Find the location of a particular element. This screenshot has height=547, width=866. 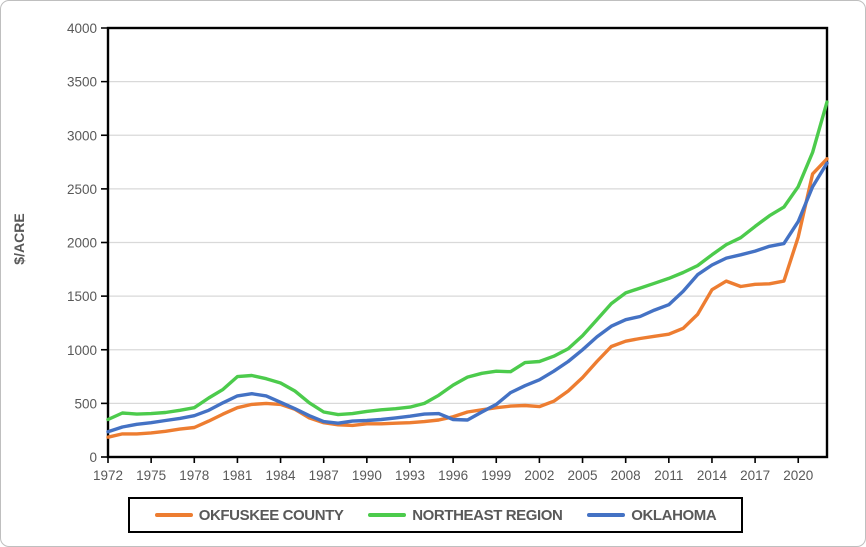

y-tick-label: 2500 is located at coordinates (82, 189).